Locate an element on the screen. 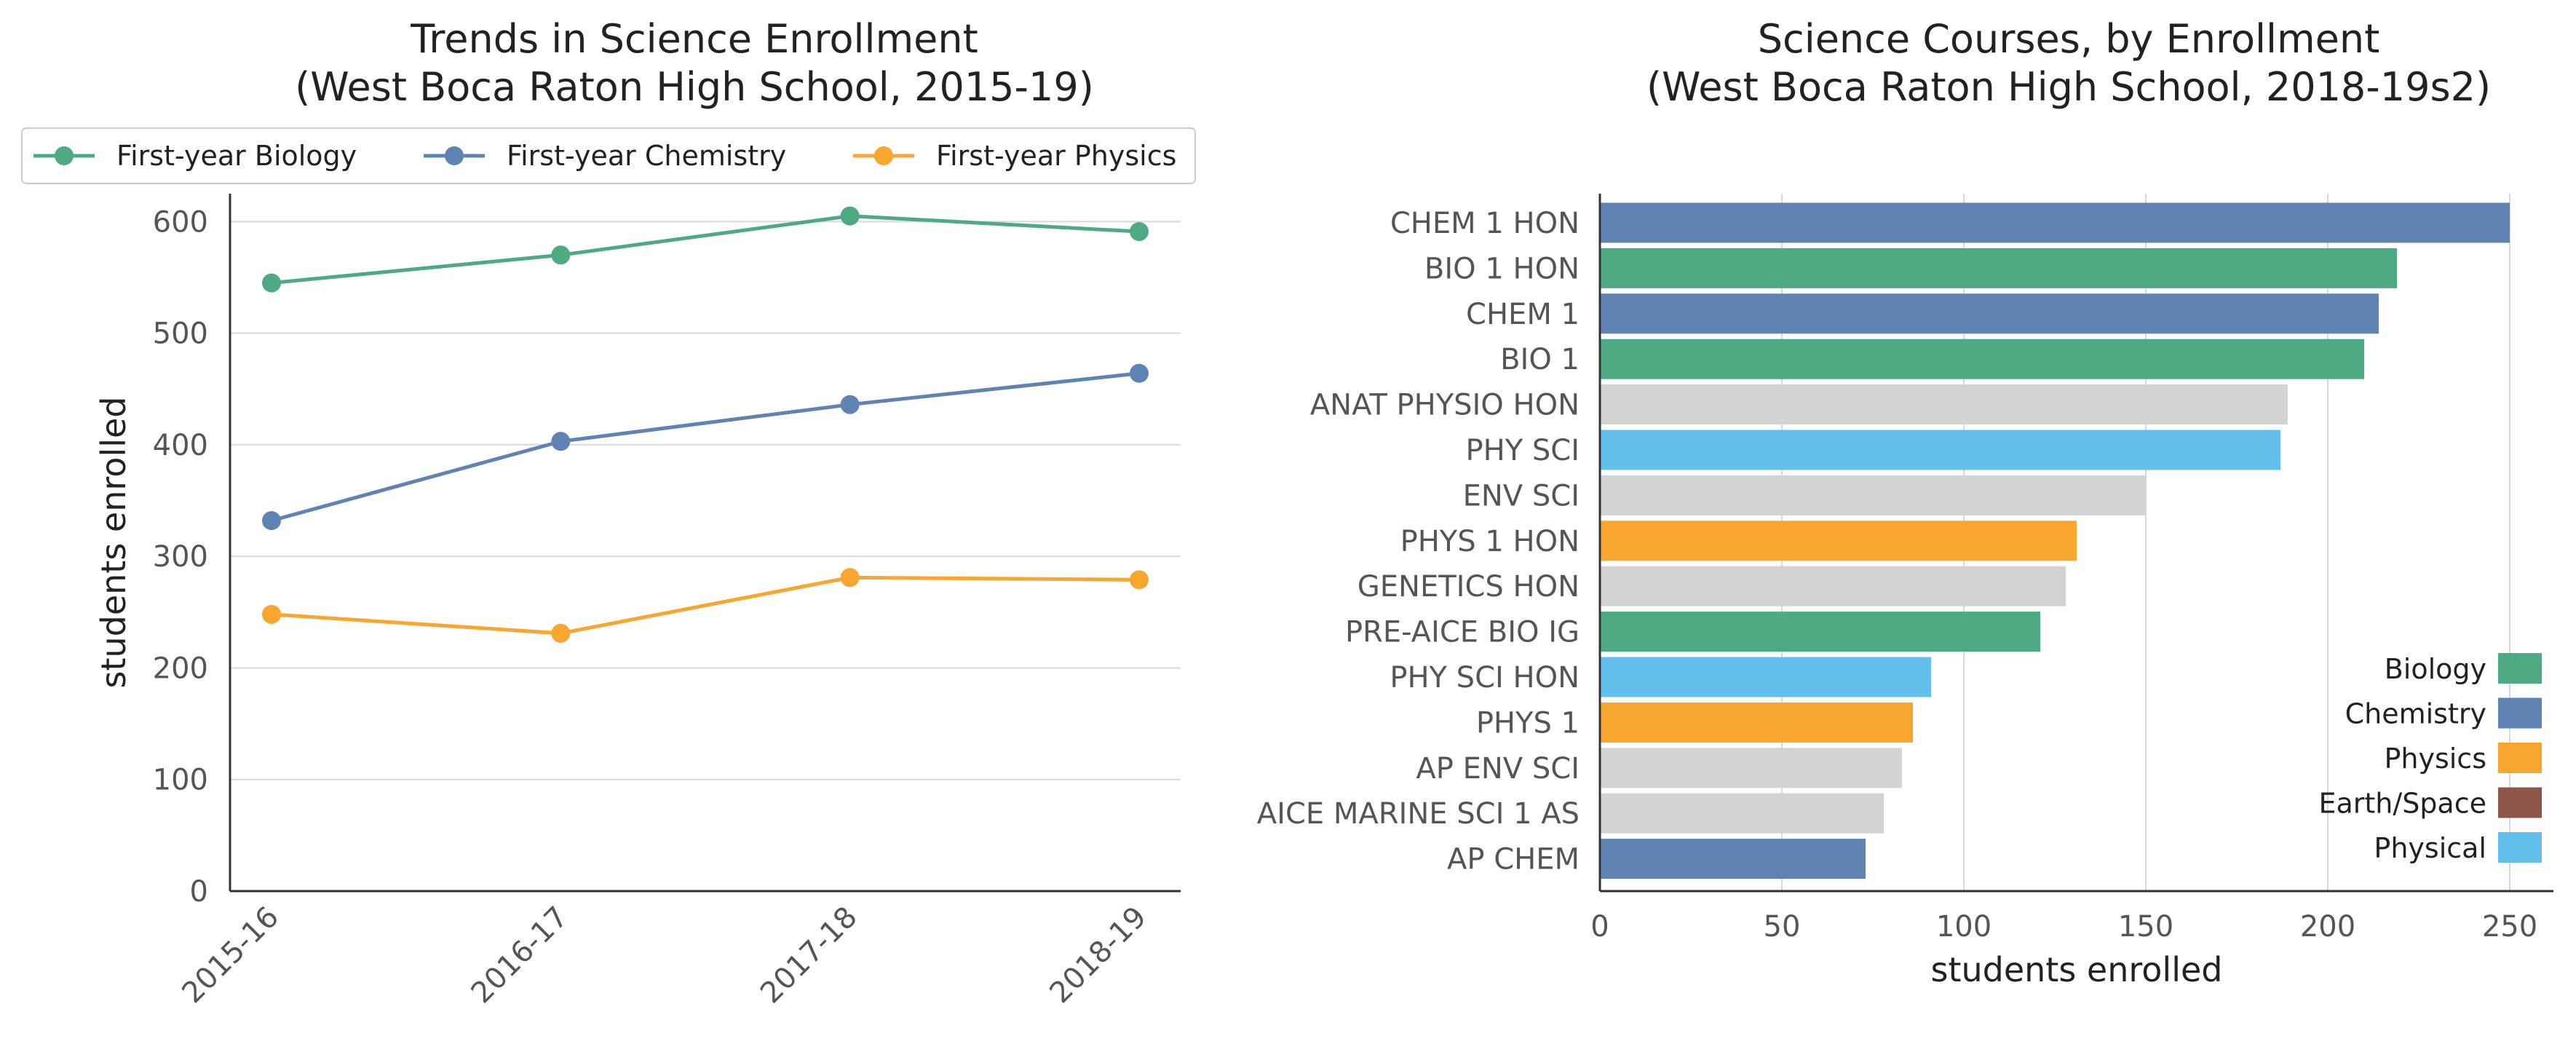  right-category-label: PHYS 1 HON is located at coordinates (1490, 541).